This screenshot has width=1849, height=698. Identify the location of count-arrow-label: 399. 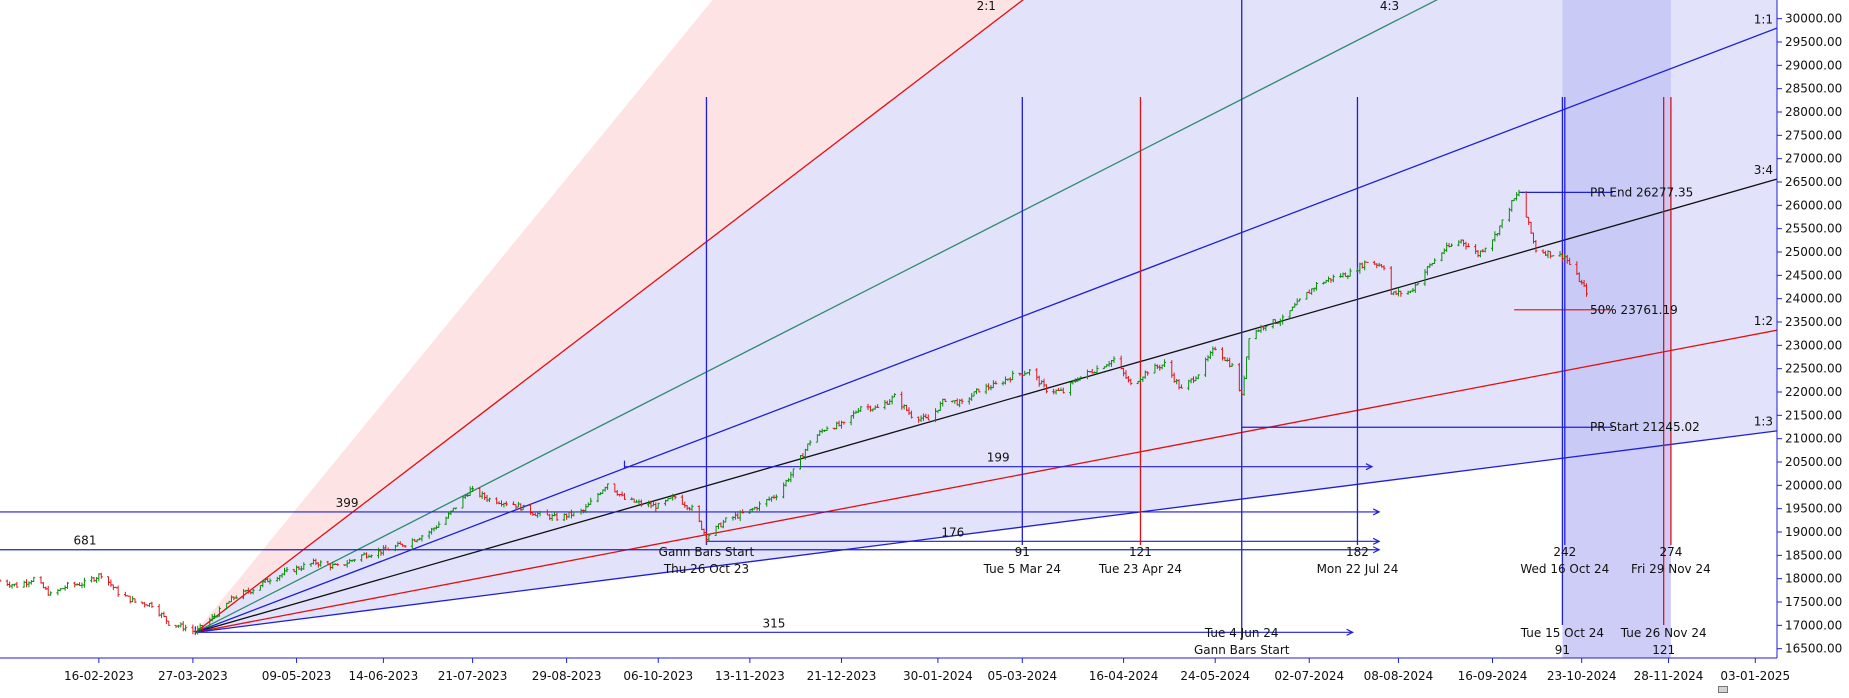
(347, 503).